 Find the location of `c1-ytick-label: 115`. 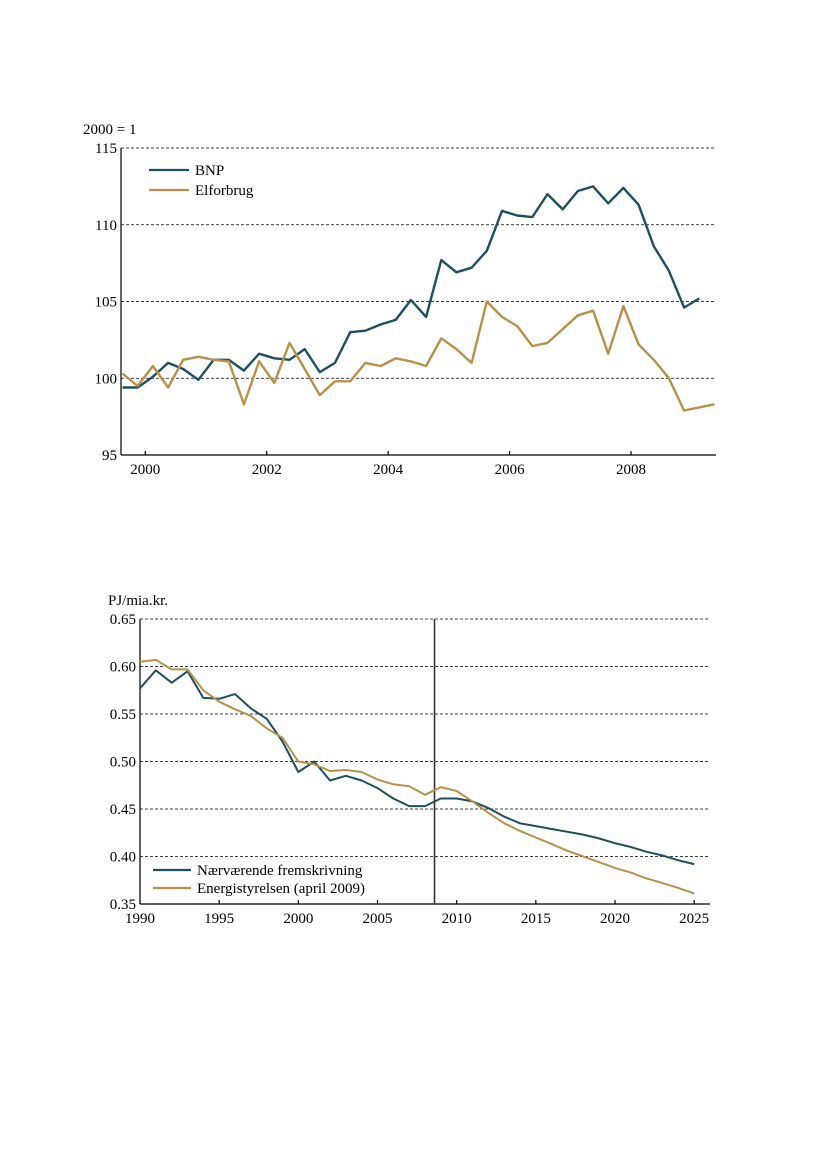

c1-ytick-label: 115 is located at coordinates (106, 149).